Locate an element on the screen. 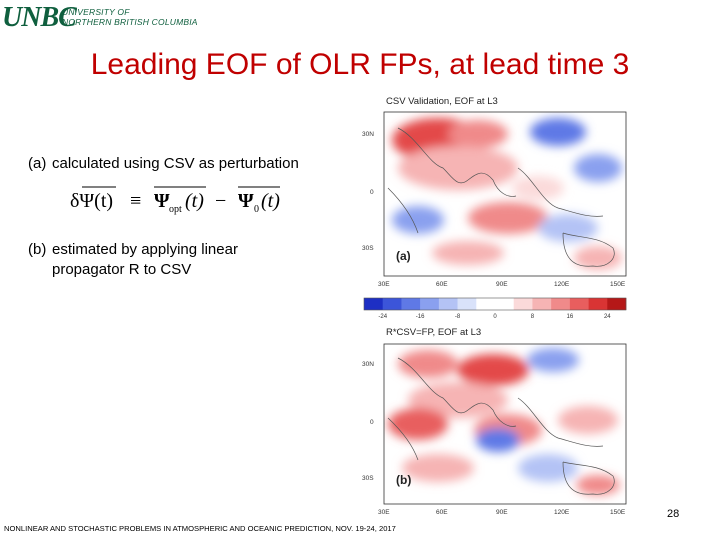  map-a-lon-60e: 60E is located at coordinates (442, 284).